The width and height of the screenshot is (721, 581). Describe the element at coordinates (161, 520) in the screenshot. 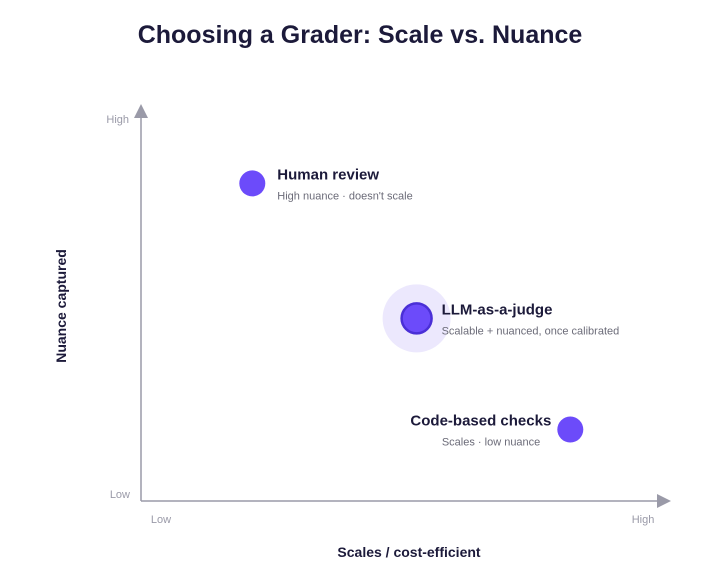

I see `x-tick-low: Low` at that location.